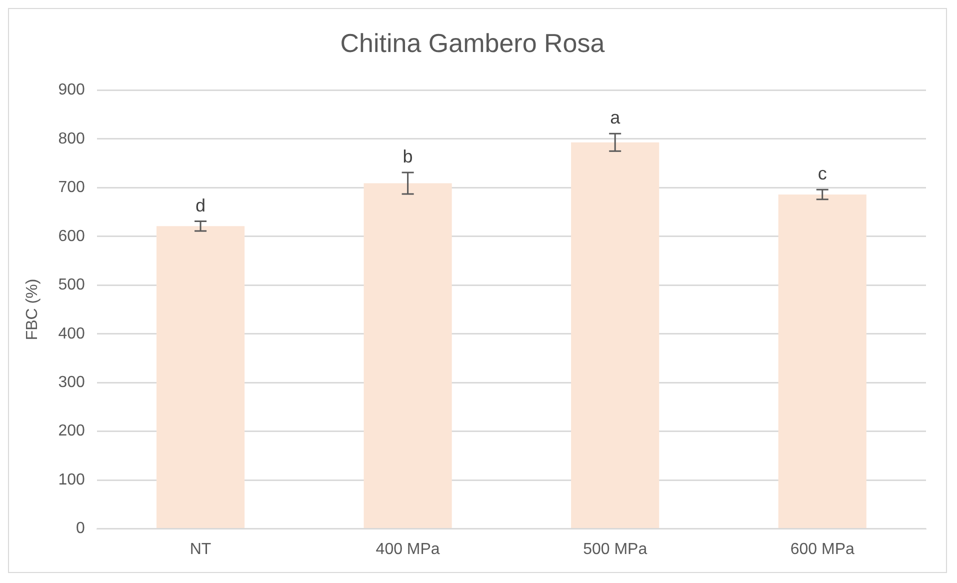 The image size is (957, 583). Describe the element at coordinates (71, 285) in the screenshot. I see `y-tick-label: 500` at that location.